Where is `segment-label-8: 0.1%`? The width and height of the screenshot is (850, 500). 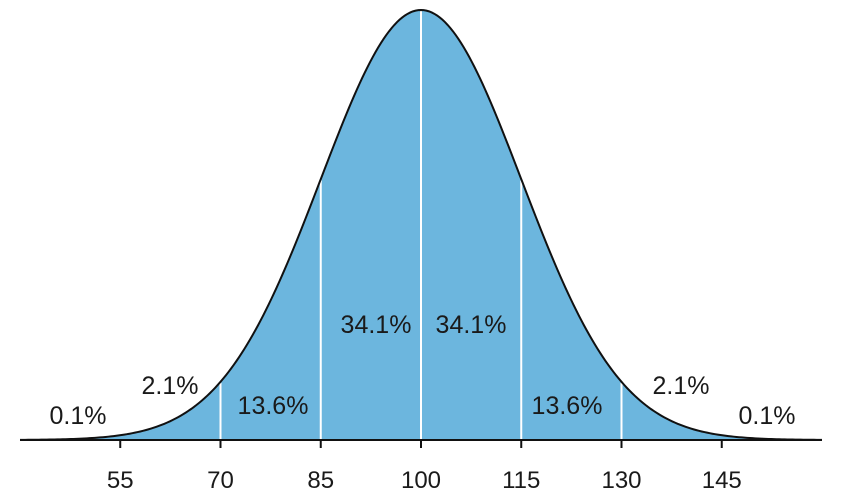
segment-label-8: 0.1% is located at coordinates (767, 416).